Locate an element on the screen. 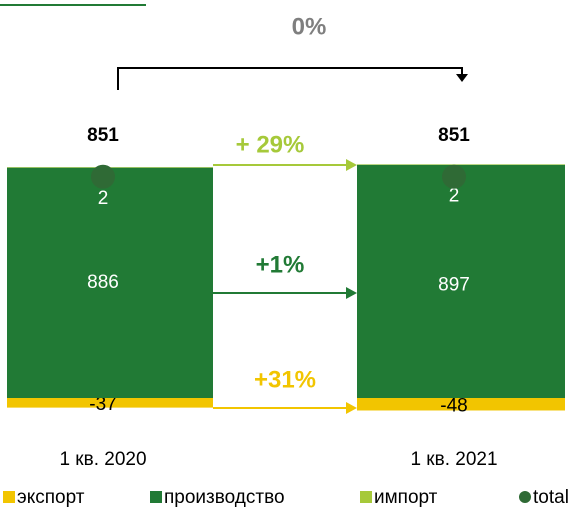 The width and height of the screenshot is (587, 516). legend-label: экспорт is located at coordinates (51, 497).